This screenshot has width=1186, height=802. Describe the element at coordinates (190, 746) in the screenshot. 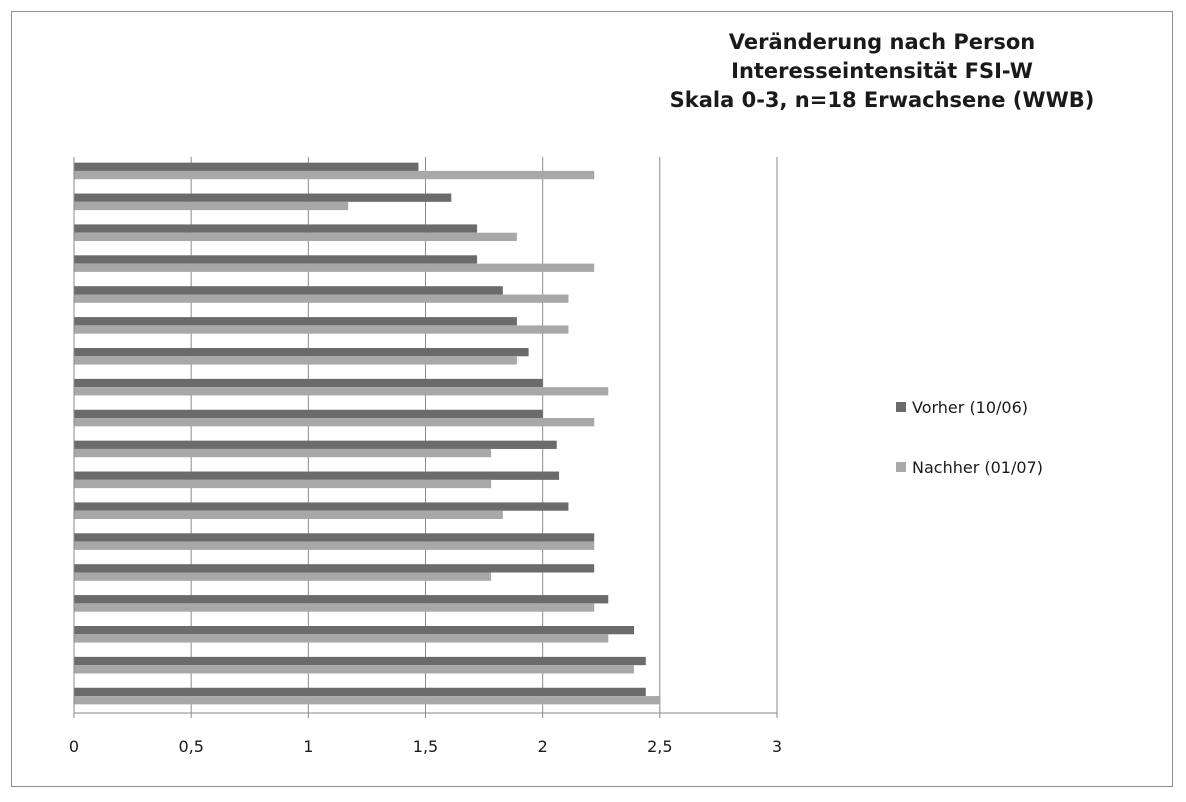

I see `x-tick-label: 0,5` at that location.